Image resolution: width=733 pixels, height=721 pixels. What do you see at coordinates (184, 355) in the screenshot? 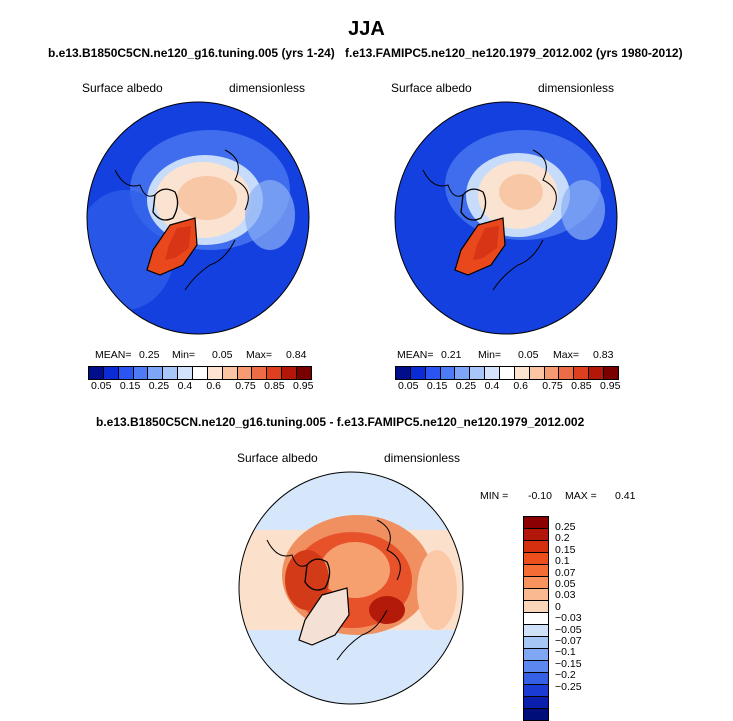
I see `left-min-label: Min=` at bounding box center [184, 355].